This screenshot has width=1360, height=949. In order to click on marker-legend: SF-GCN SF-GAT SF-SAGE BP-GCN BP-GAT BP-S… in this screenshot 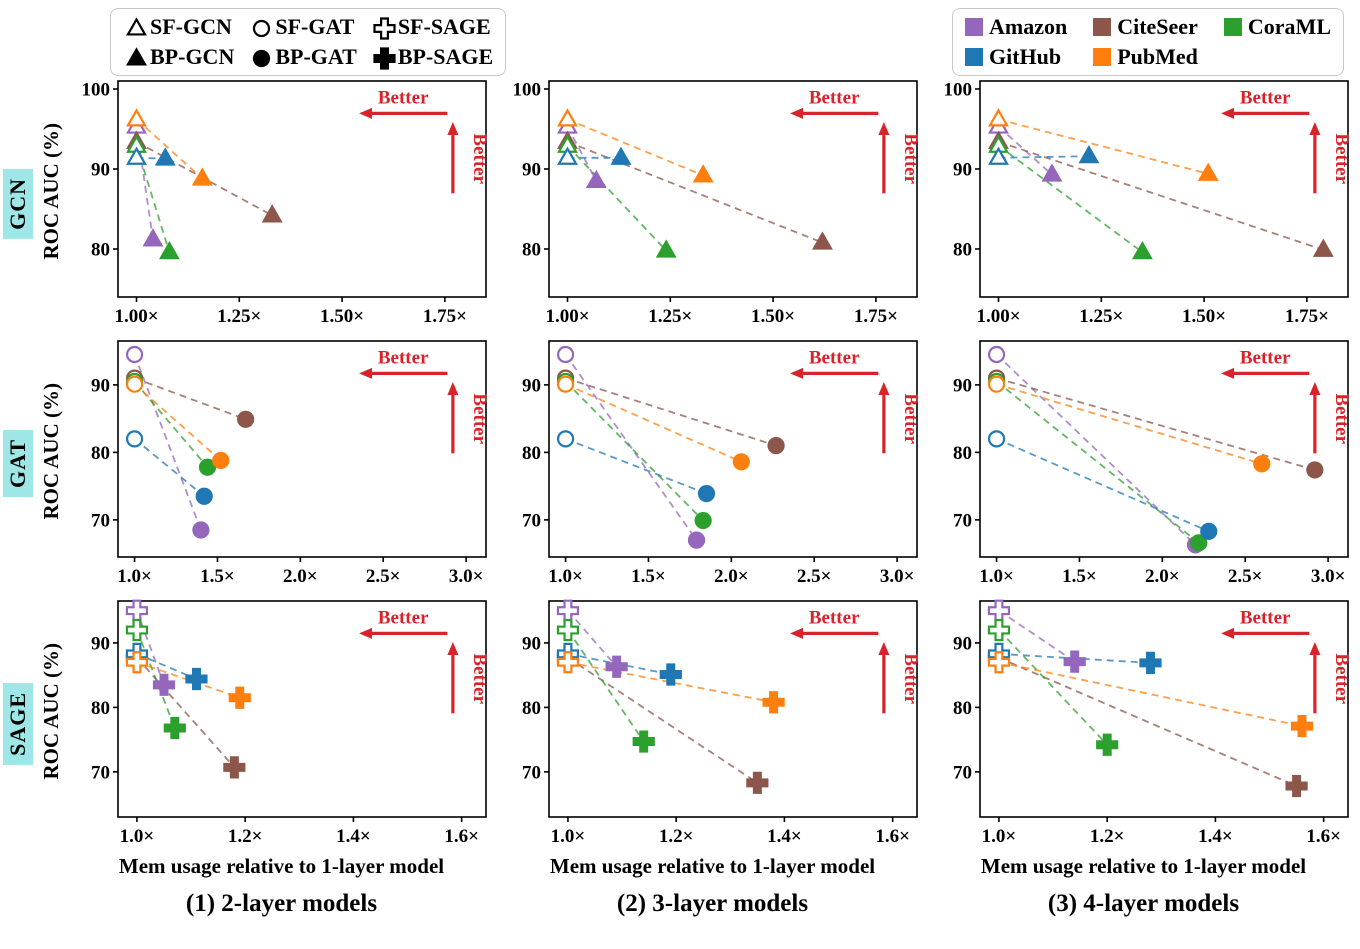, I will do `click(308, 42)`.